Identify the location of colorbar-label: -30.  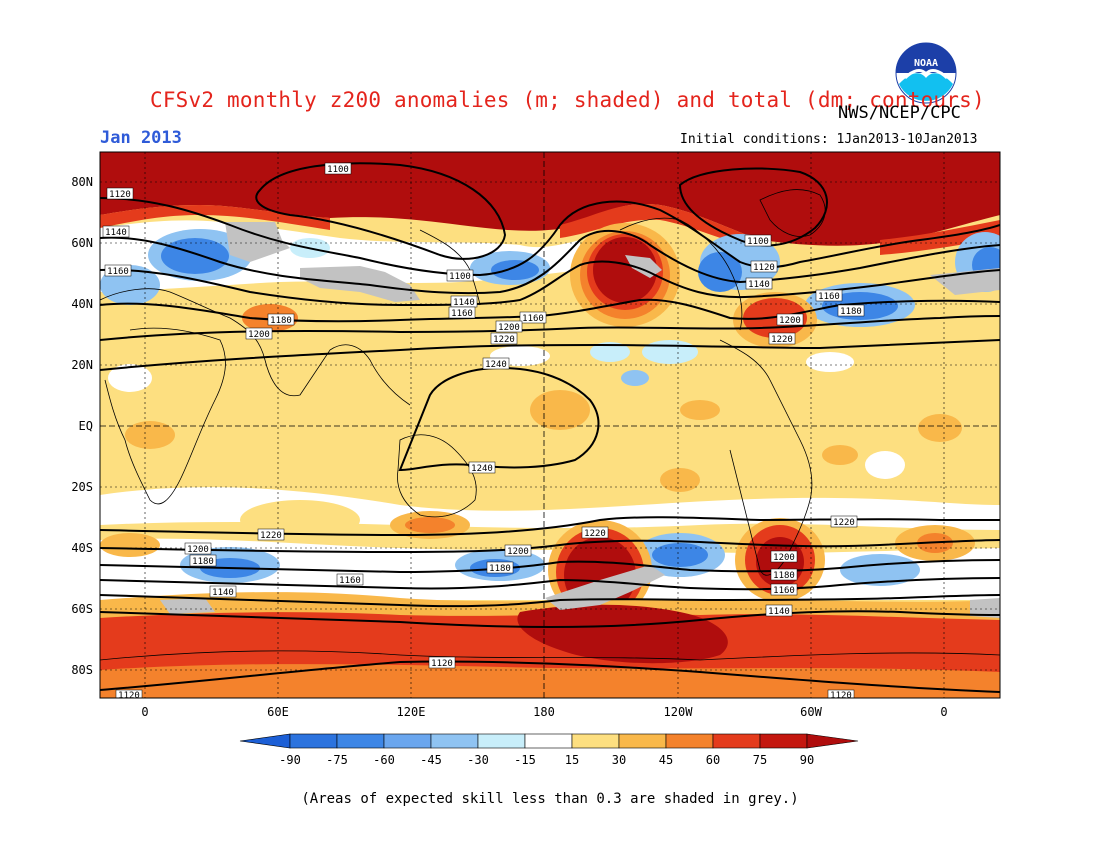
(478, 760).